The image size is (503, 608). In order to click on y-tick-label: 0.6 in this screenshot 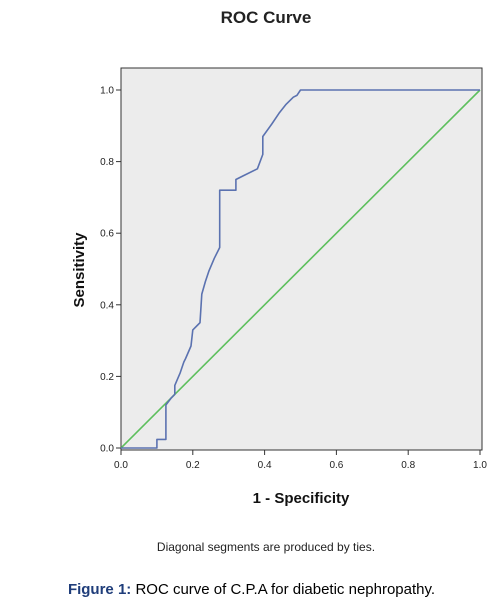, I will do `click(107, 234)`.